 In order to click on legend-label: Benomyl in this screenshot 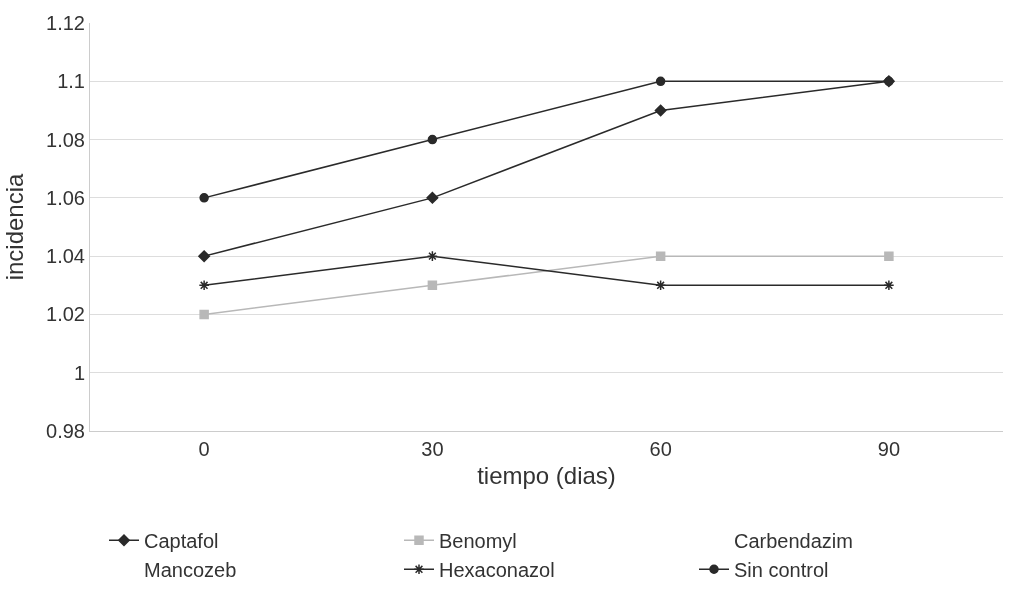, I will do `click(478, 541)`.